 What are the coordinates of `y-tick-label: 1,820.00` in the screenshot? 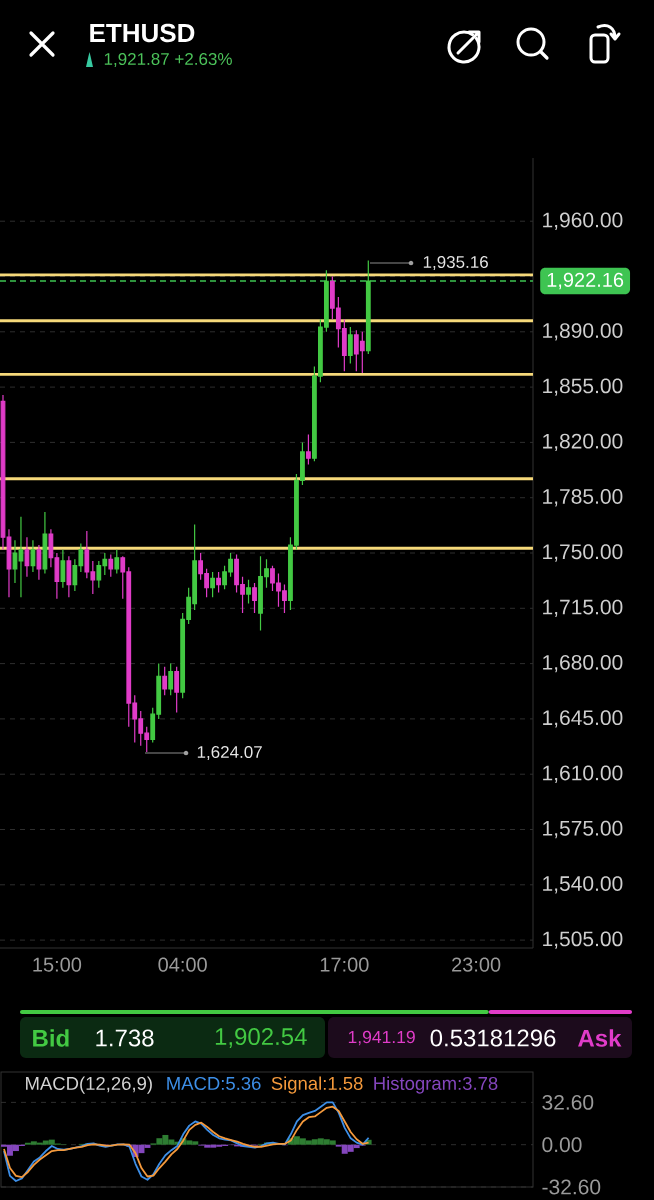 It's located at (583, 442).